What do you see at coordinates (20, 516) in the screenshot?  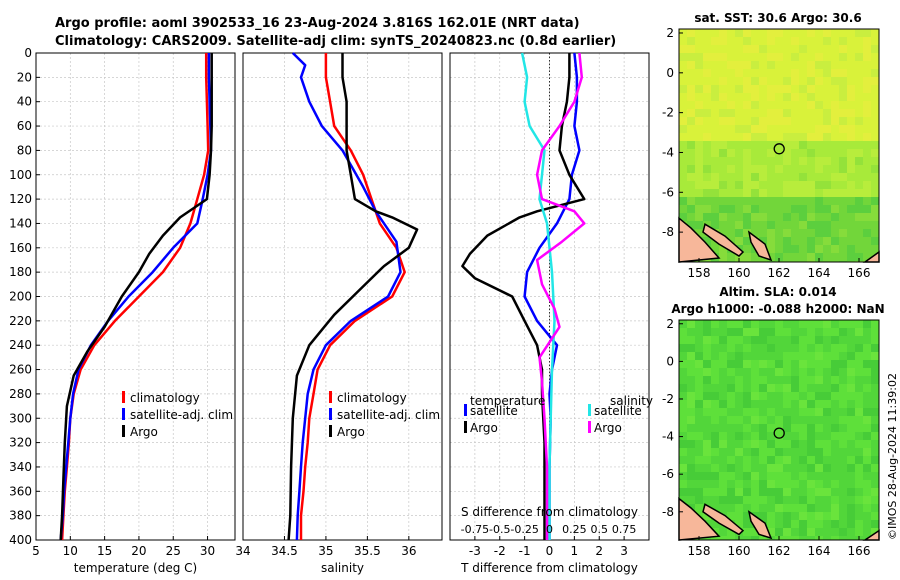 I see `y-tick-label: 380` at bounding box center [20, 516].